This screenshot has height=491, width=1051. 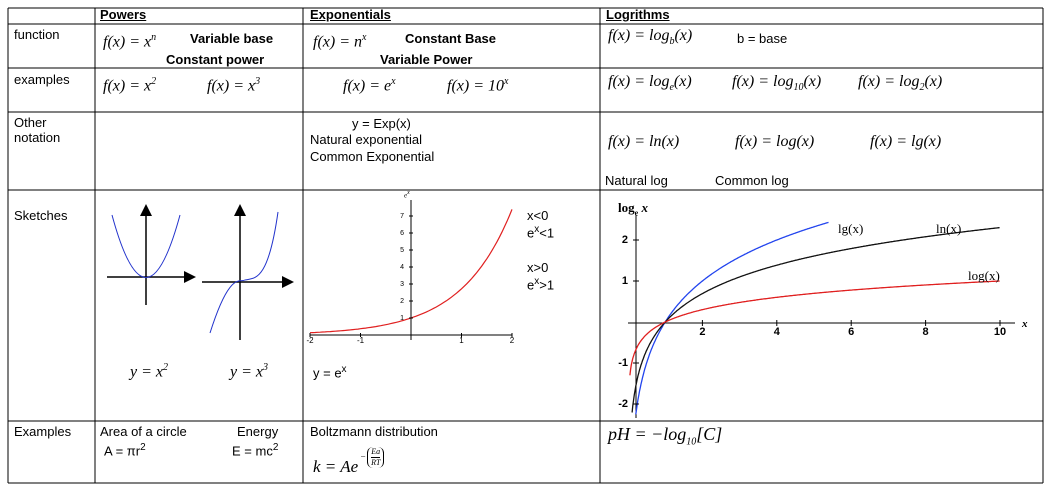 I want to click on y-tick-label: -1, so click(x=623, y=363).